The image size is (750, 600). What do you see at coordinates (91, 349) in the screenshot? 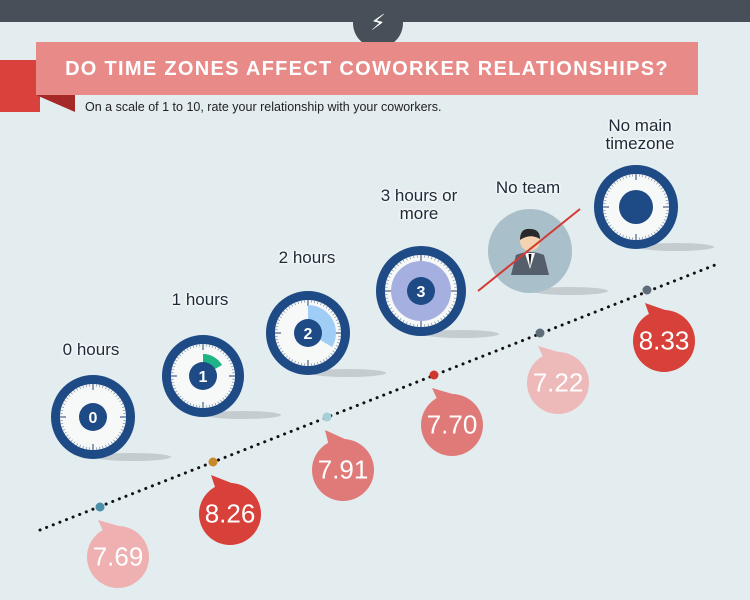
I see `category-label: 0 hours` at bounding box center [91, 349].